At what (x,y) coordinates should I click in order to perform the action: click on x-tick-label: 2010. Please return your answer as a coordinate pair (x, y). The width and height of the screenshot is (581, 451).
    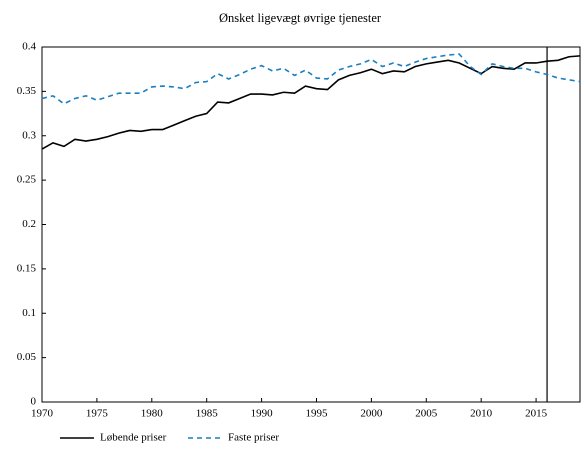
    Looking at the image, I should click on (481, 414).